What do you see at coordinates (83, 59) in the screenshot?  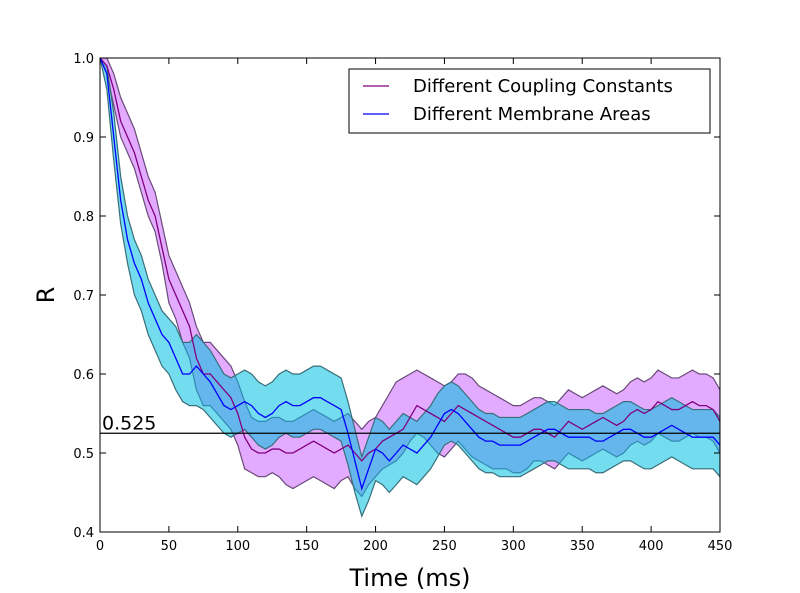 I see `y-tick-label: 1.0` at bounding box center [83, 59].